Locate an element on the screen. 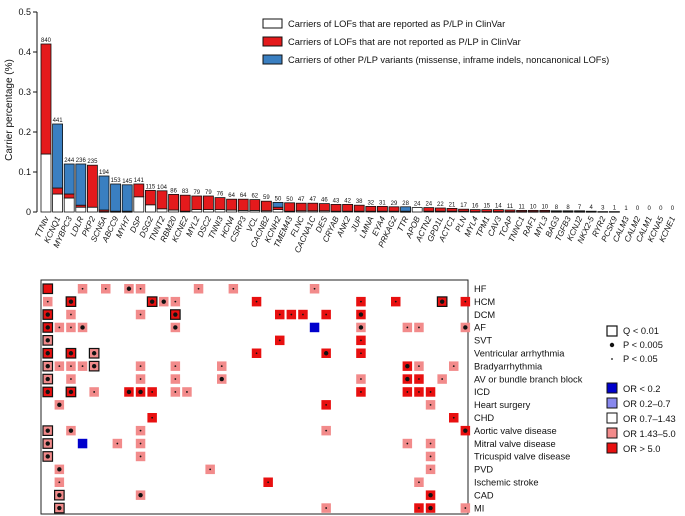  bar-count-MYL2: 79 is located at coordinates (196, 193).